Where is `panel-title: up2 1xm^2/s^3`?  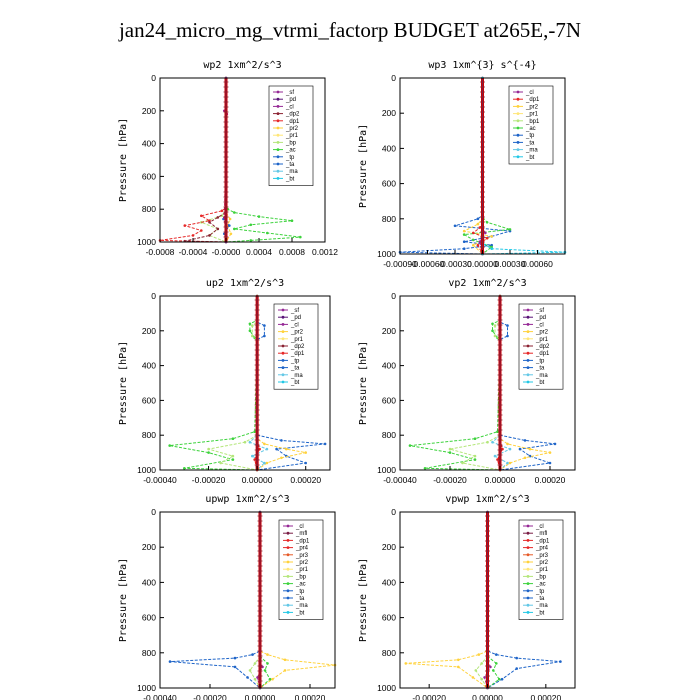
panel-title: up2 1xm^2/s^3 is located at coordinates (245, 283).